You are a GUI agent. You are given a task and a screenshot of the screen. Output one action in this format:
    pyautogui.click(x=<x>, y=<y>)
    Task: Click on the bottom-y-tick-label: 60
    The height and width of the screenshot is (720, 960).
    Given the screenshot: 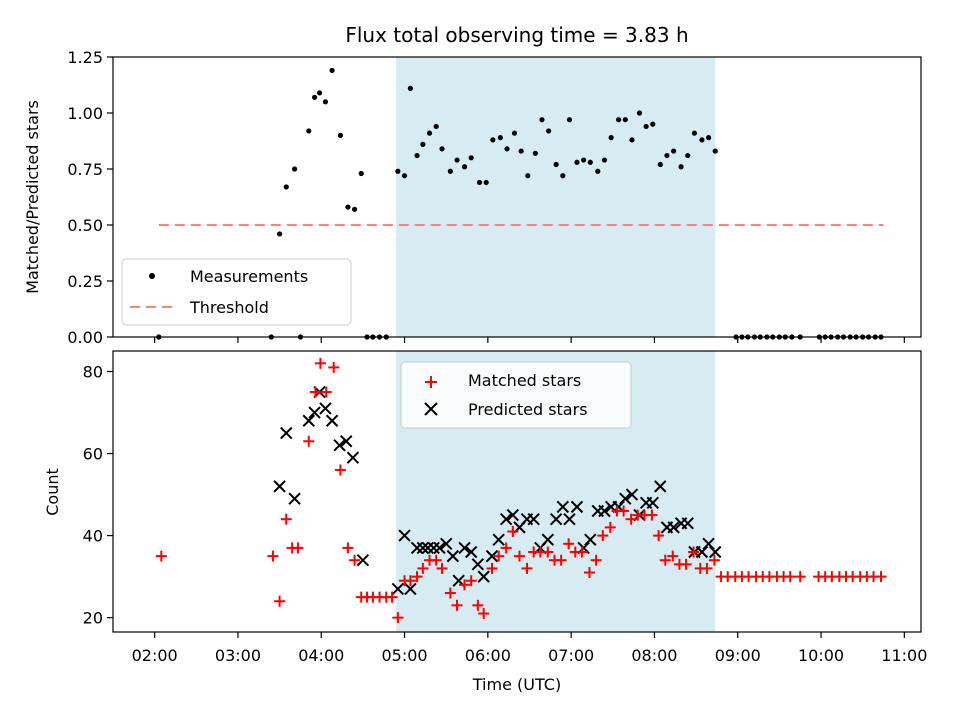 What is the action you would take?
    pyautogui.click(x=93, y=454)
    